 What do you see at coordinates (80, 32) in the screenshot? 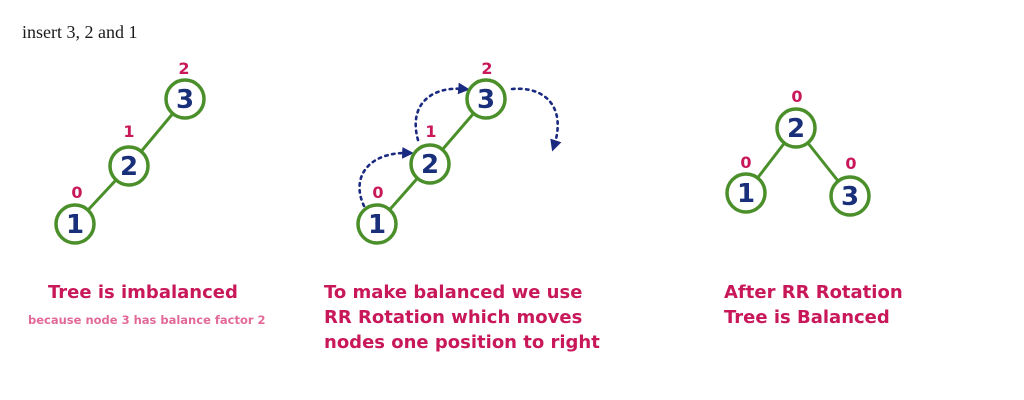
I see `diagram-title: insert 3, 2 and 1` at bounding box center [80, 32].